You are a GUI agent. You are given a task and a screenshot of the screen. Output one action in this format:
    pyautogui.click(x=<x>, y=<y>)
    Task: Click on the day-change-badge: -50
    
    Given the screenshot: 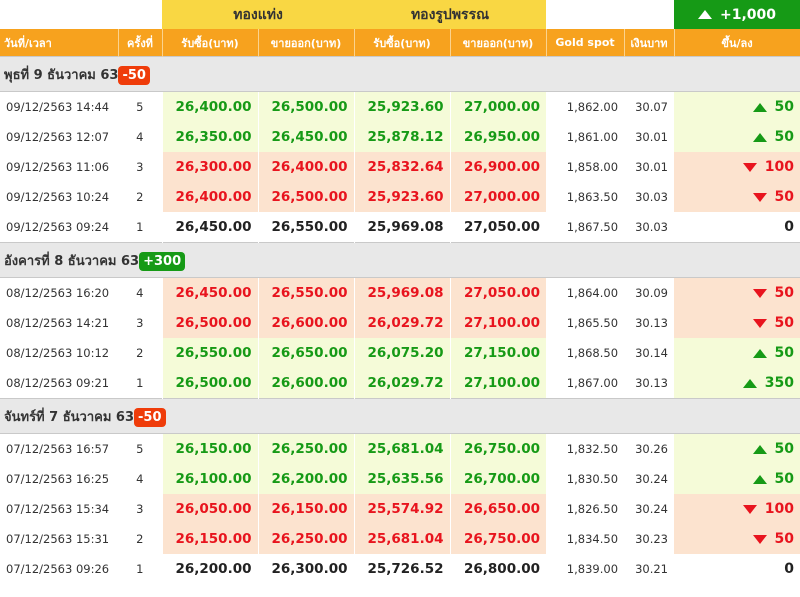 What is the action you would take?
    pyautogui.click(x=150, y=417)
    